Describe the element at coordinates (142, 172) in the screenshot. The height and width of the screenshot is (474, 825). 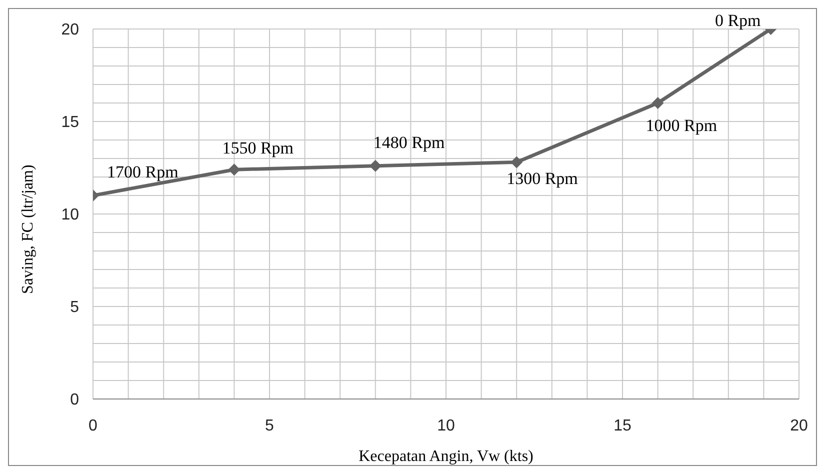
I see `annotation: 1700 Rpm` at that location.